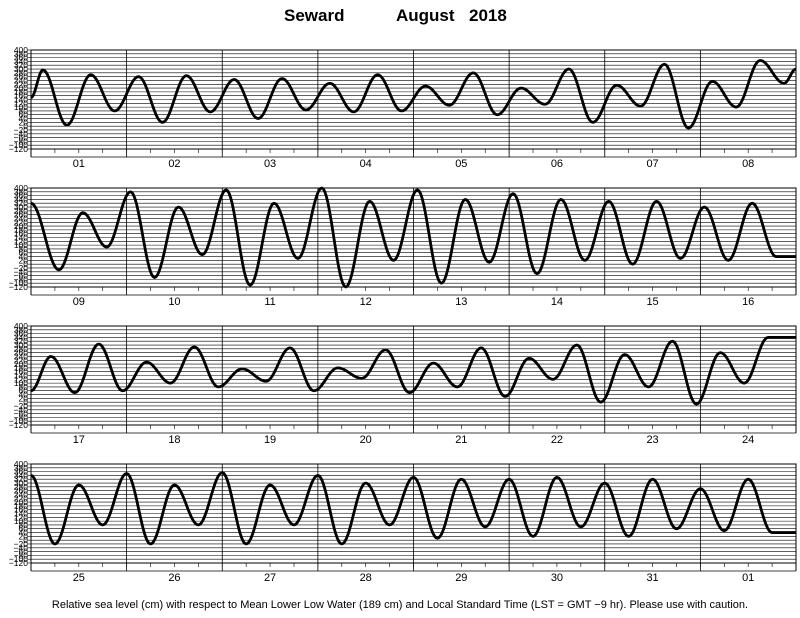 The image size is (800, 618). Describe the element at coordinates (488, 15) in the screenshot. I see `title-year: 2018` at that location.